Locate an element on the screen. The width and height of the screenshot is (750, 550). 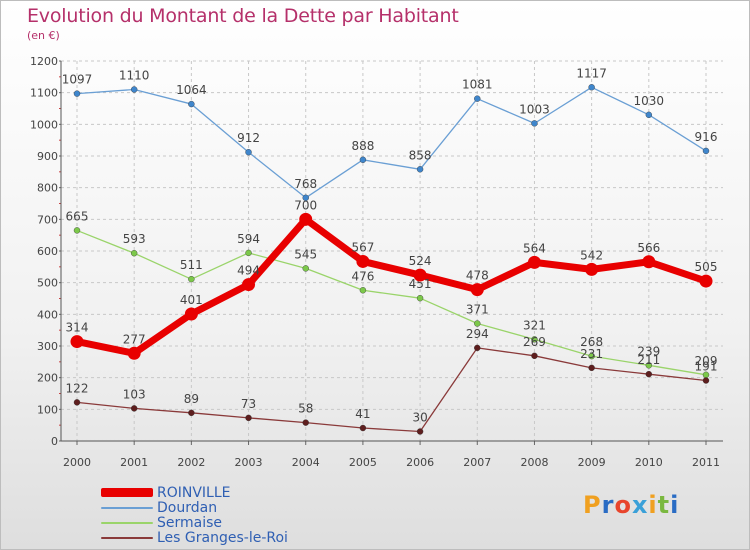
data-label-roinville: 314 is located at coordinates (77, 328).